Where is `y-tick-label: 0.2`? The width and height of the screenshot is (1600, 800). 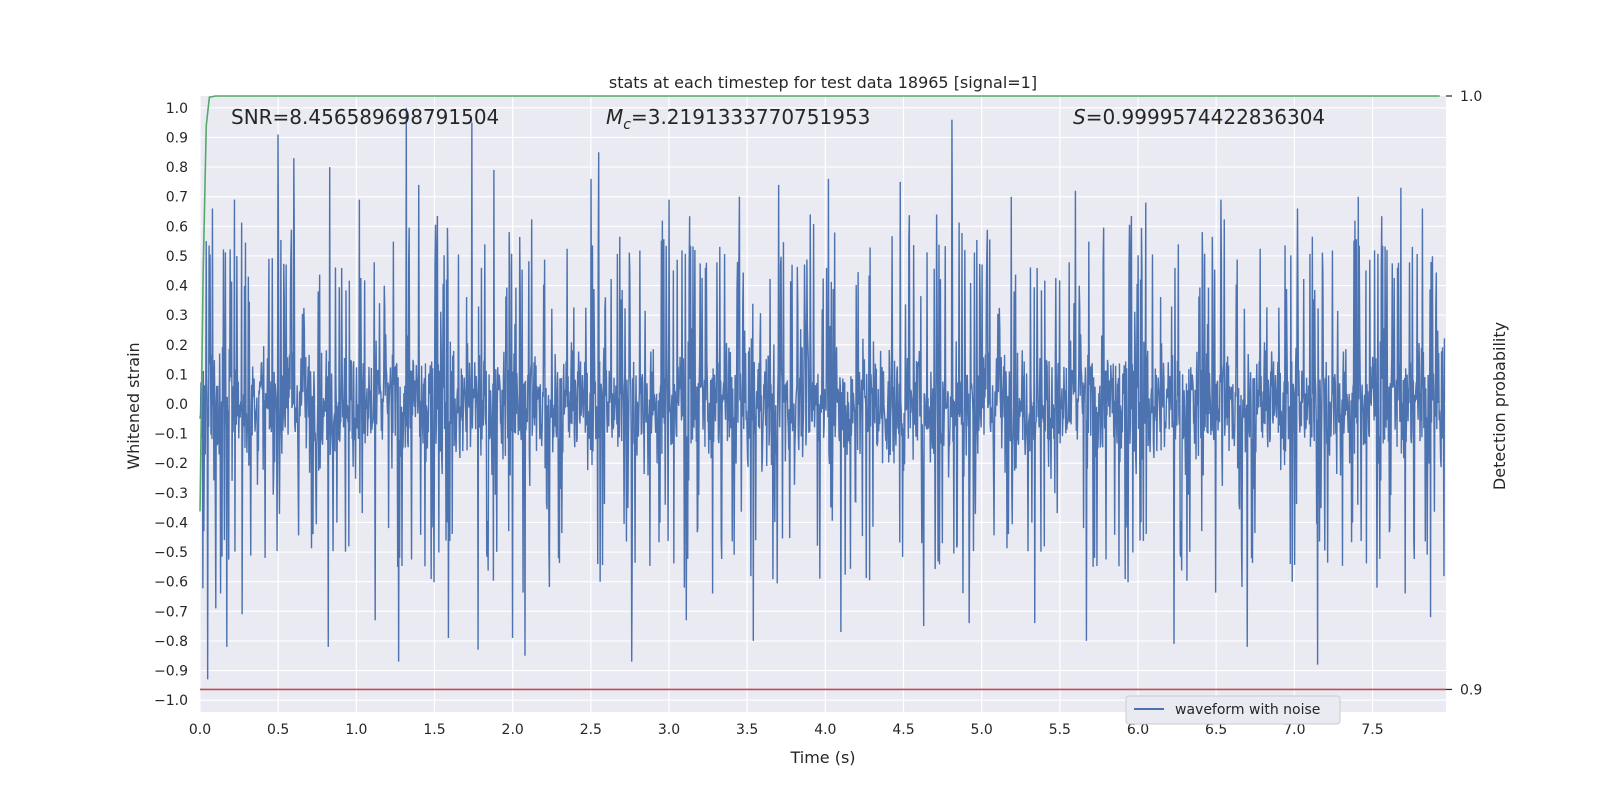 y-tick-label: 0.2 is located at coordinates (177, 346).